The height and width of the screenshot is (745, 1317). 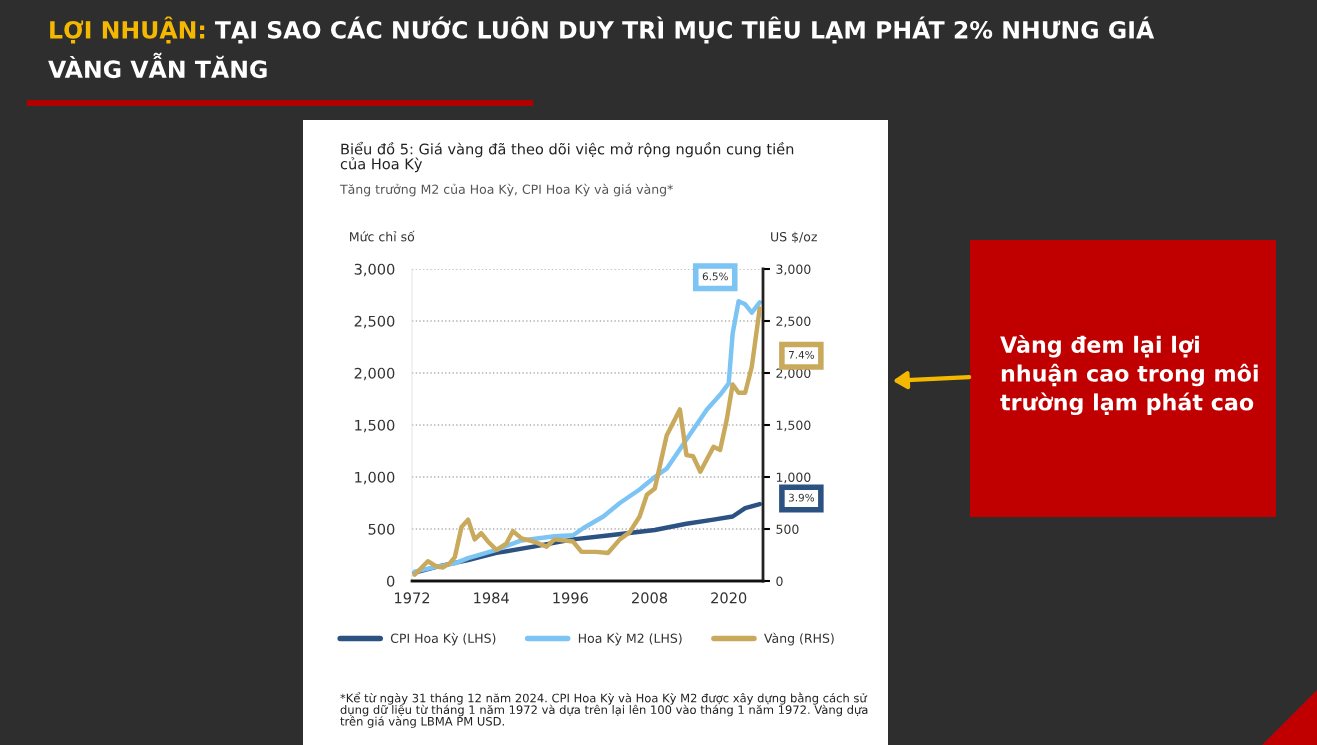 I want to click on y-tick-label: 2,000, so click(x=374, y=374).